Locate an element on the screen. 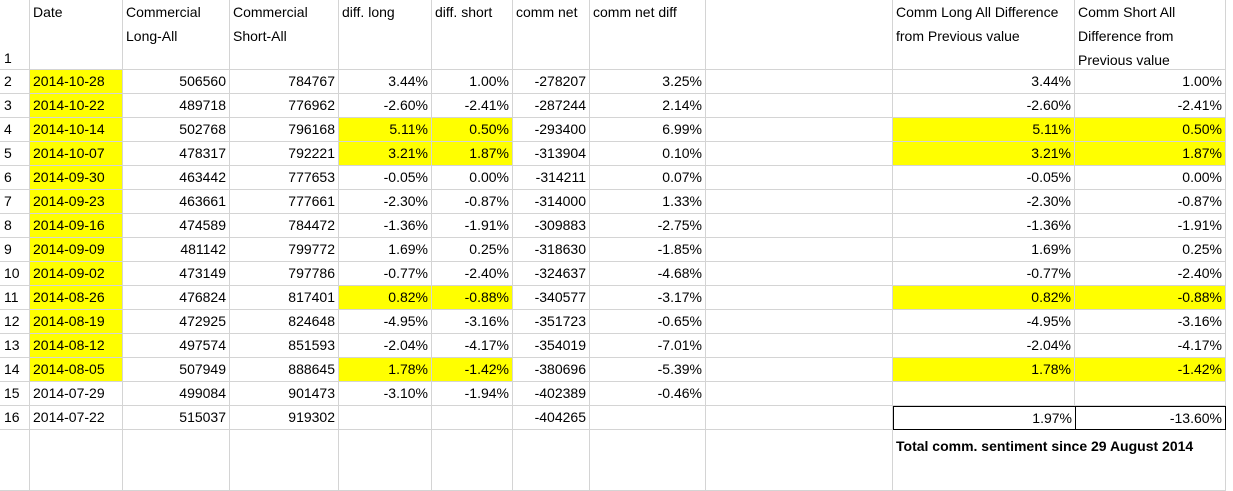  commercial-long-cell: 502768 is located at coordinates (176, 130).